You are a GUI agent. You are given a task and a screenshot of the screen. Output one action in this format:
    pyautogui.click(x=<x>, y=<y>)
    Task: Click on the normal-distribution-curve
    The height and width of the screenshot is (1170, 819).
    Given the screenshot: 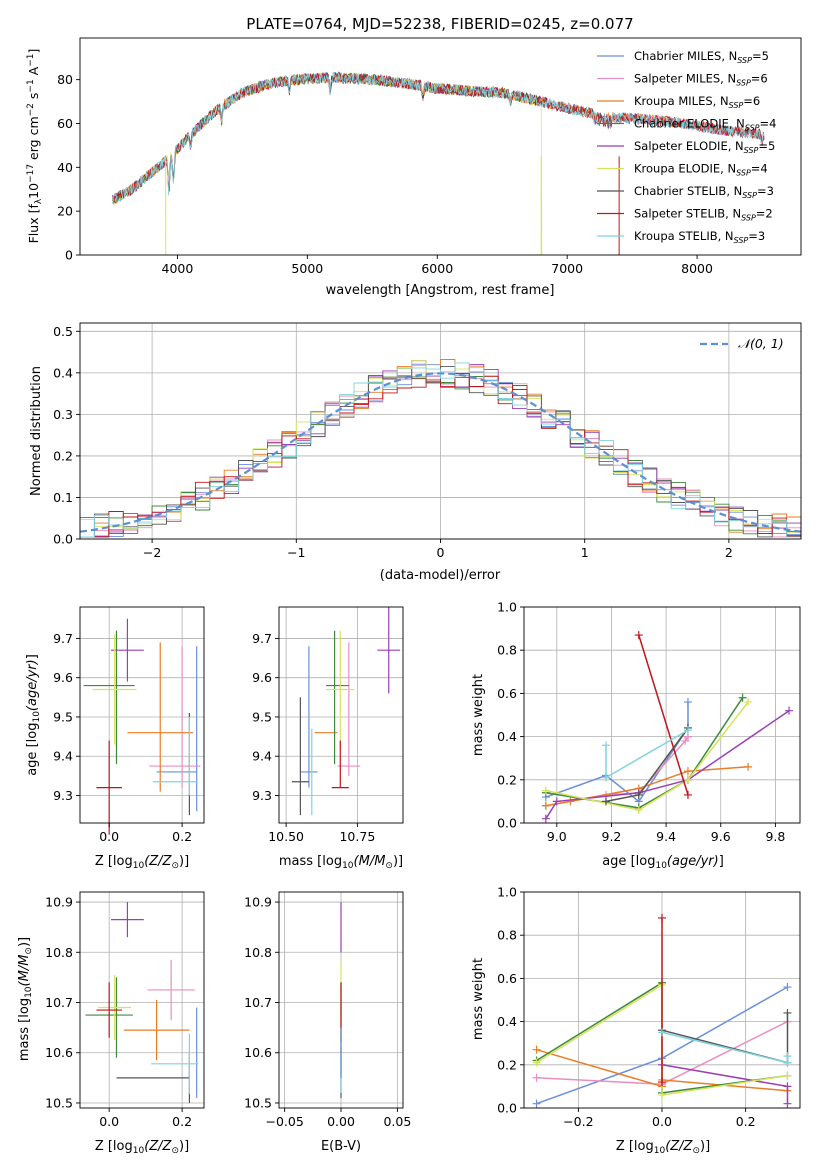 What is the action you would take?
    pyautogui.click(x=440, y=452)
    